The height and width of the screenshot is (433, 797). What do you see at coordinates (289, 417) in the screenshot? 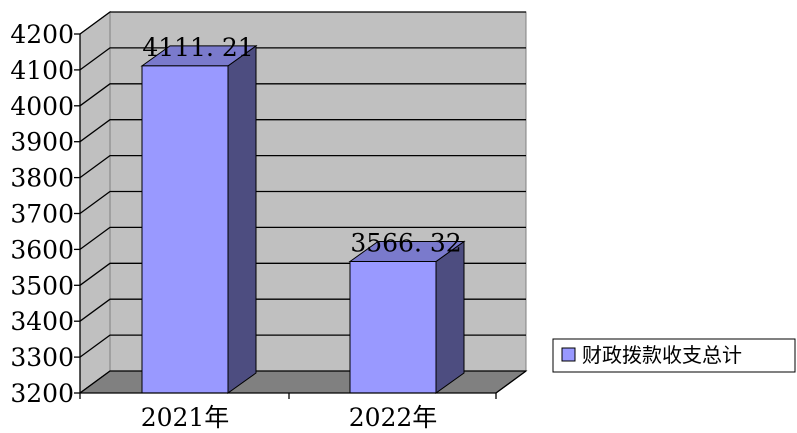
I see `x-tick-labels: 2021年 2022年` at bounding box center [289, 417].